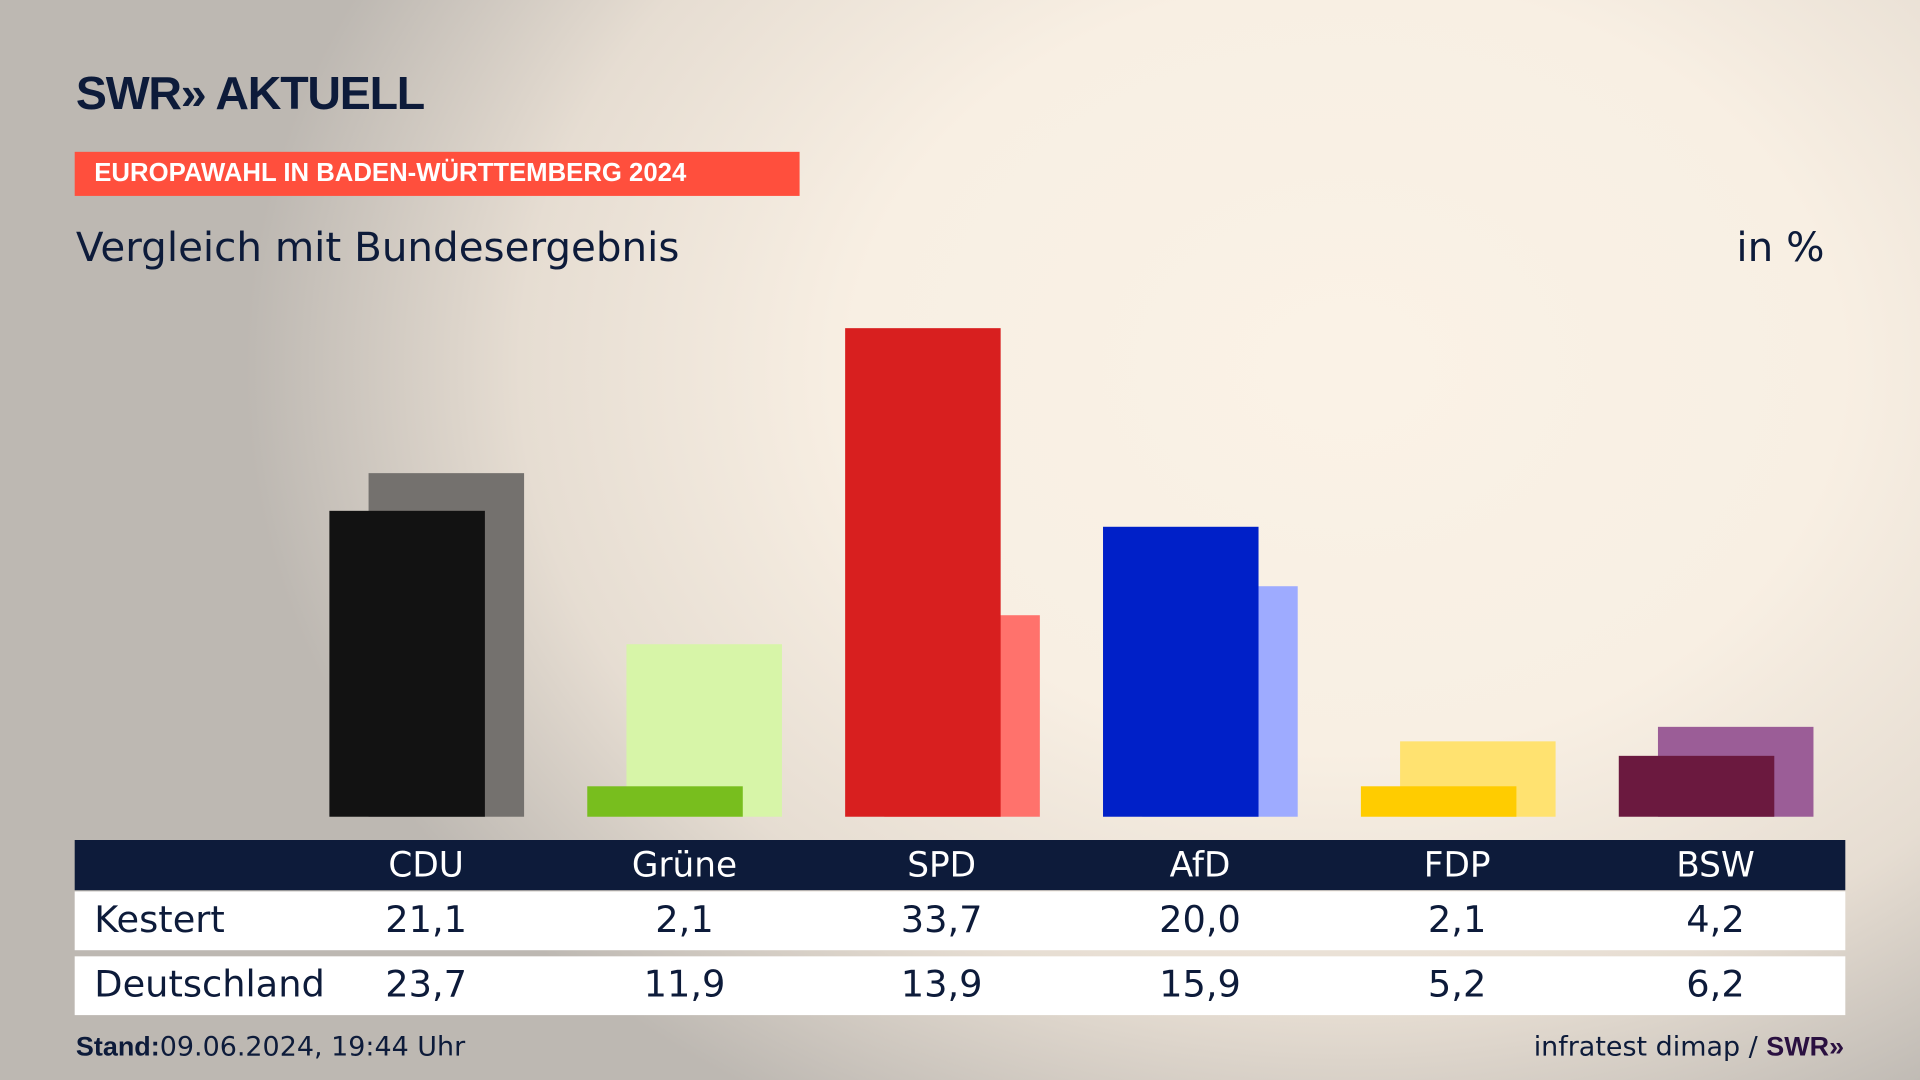 Image resolution: width=1920 pixels, height=1080 pixels. I want to click on column-header: FDP, so click(1457, 865).